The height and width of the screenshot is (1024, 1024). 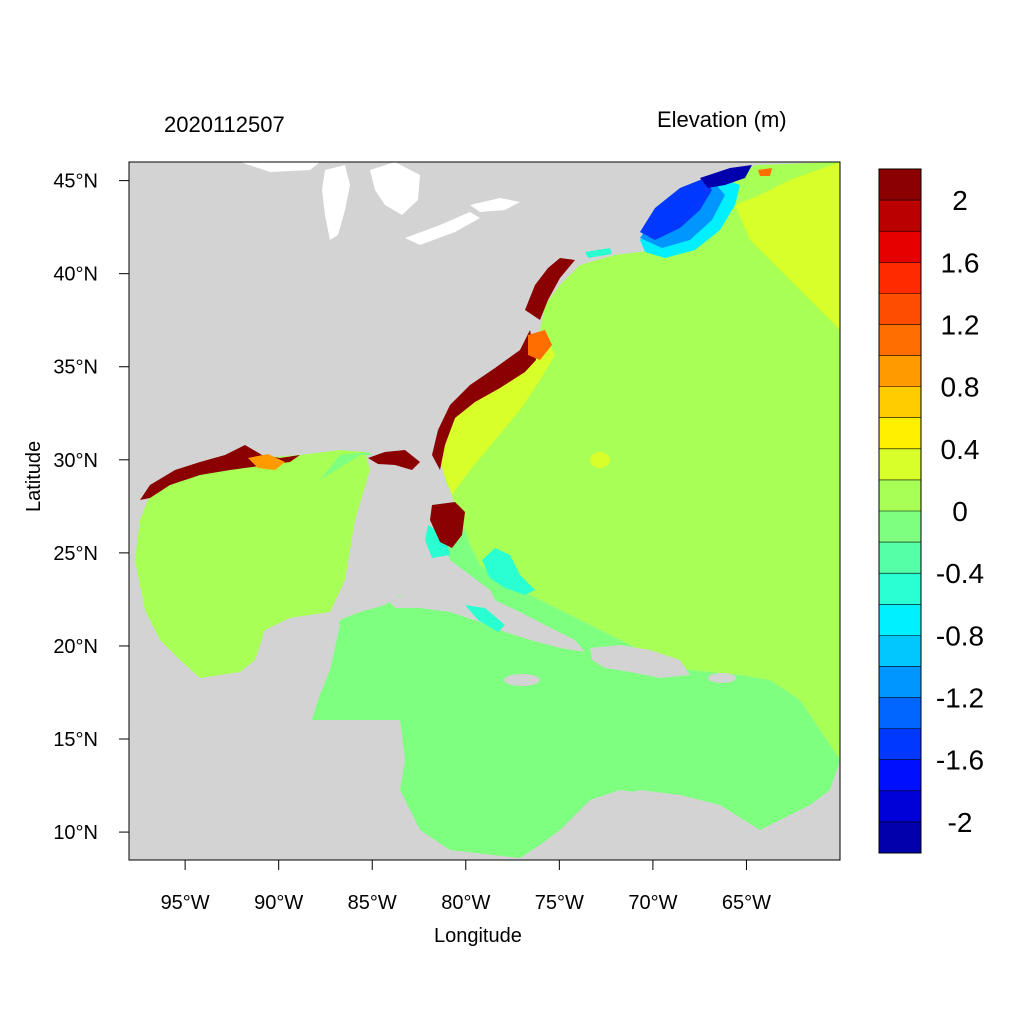 What do you see at coordinates (301, 666) in the screenshot?
I see `yucatan-land` at bounding box center [301, 666].